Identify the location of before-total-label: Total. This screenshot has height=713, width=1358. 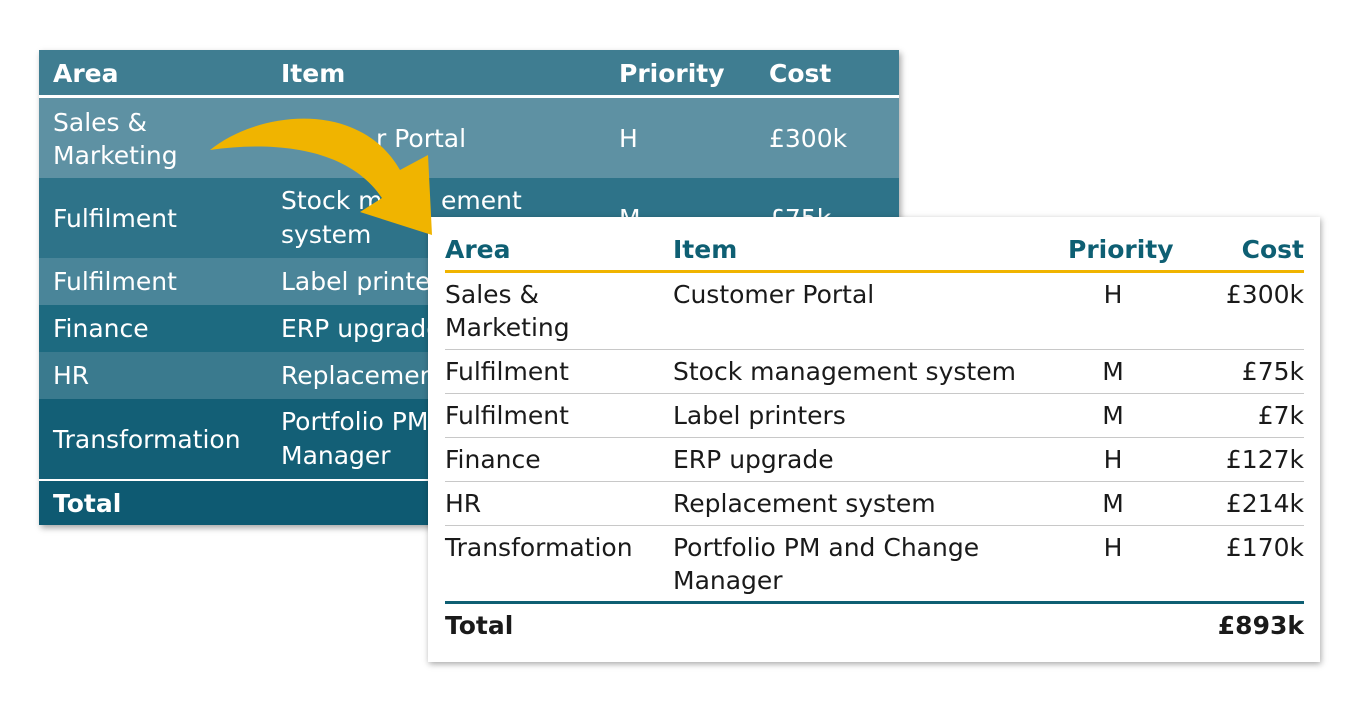
(87, 503).